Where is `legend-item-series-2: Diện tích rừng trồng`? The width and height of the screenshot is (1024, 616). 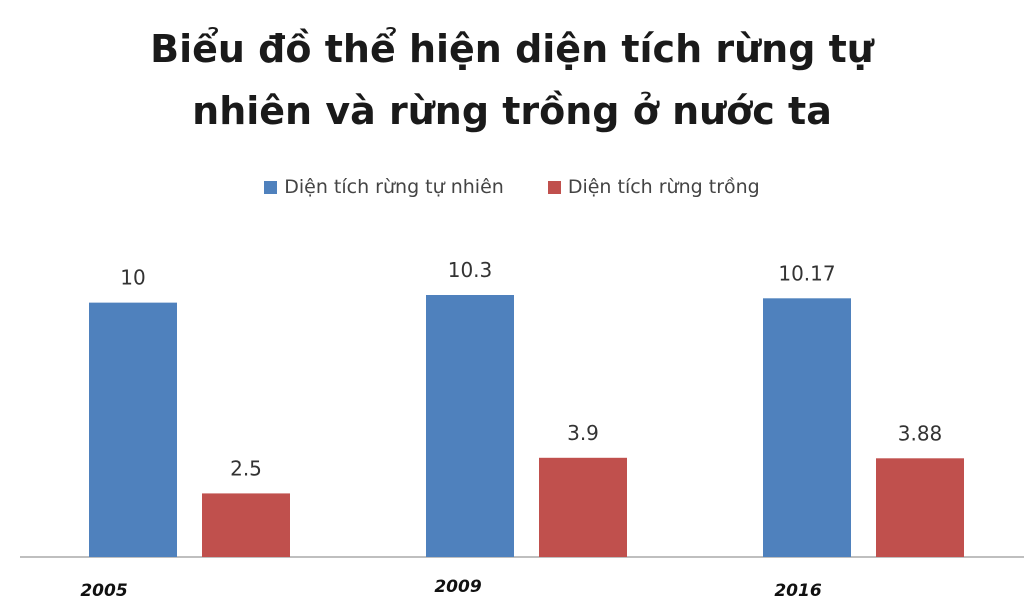
legend-item-series-2: Diện tích rừng trồng is located at coordinates (653, 187).